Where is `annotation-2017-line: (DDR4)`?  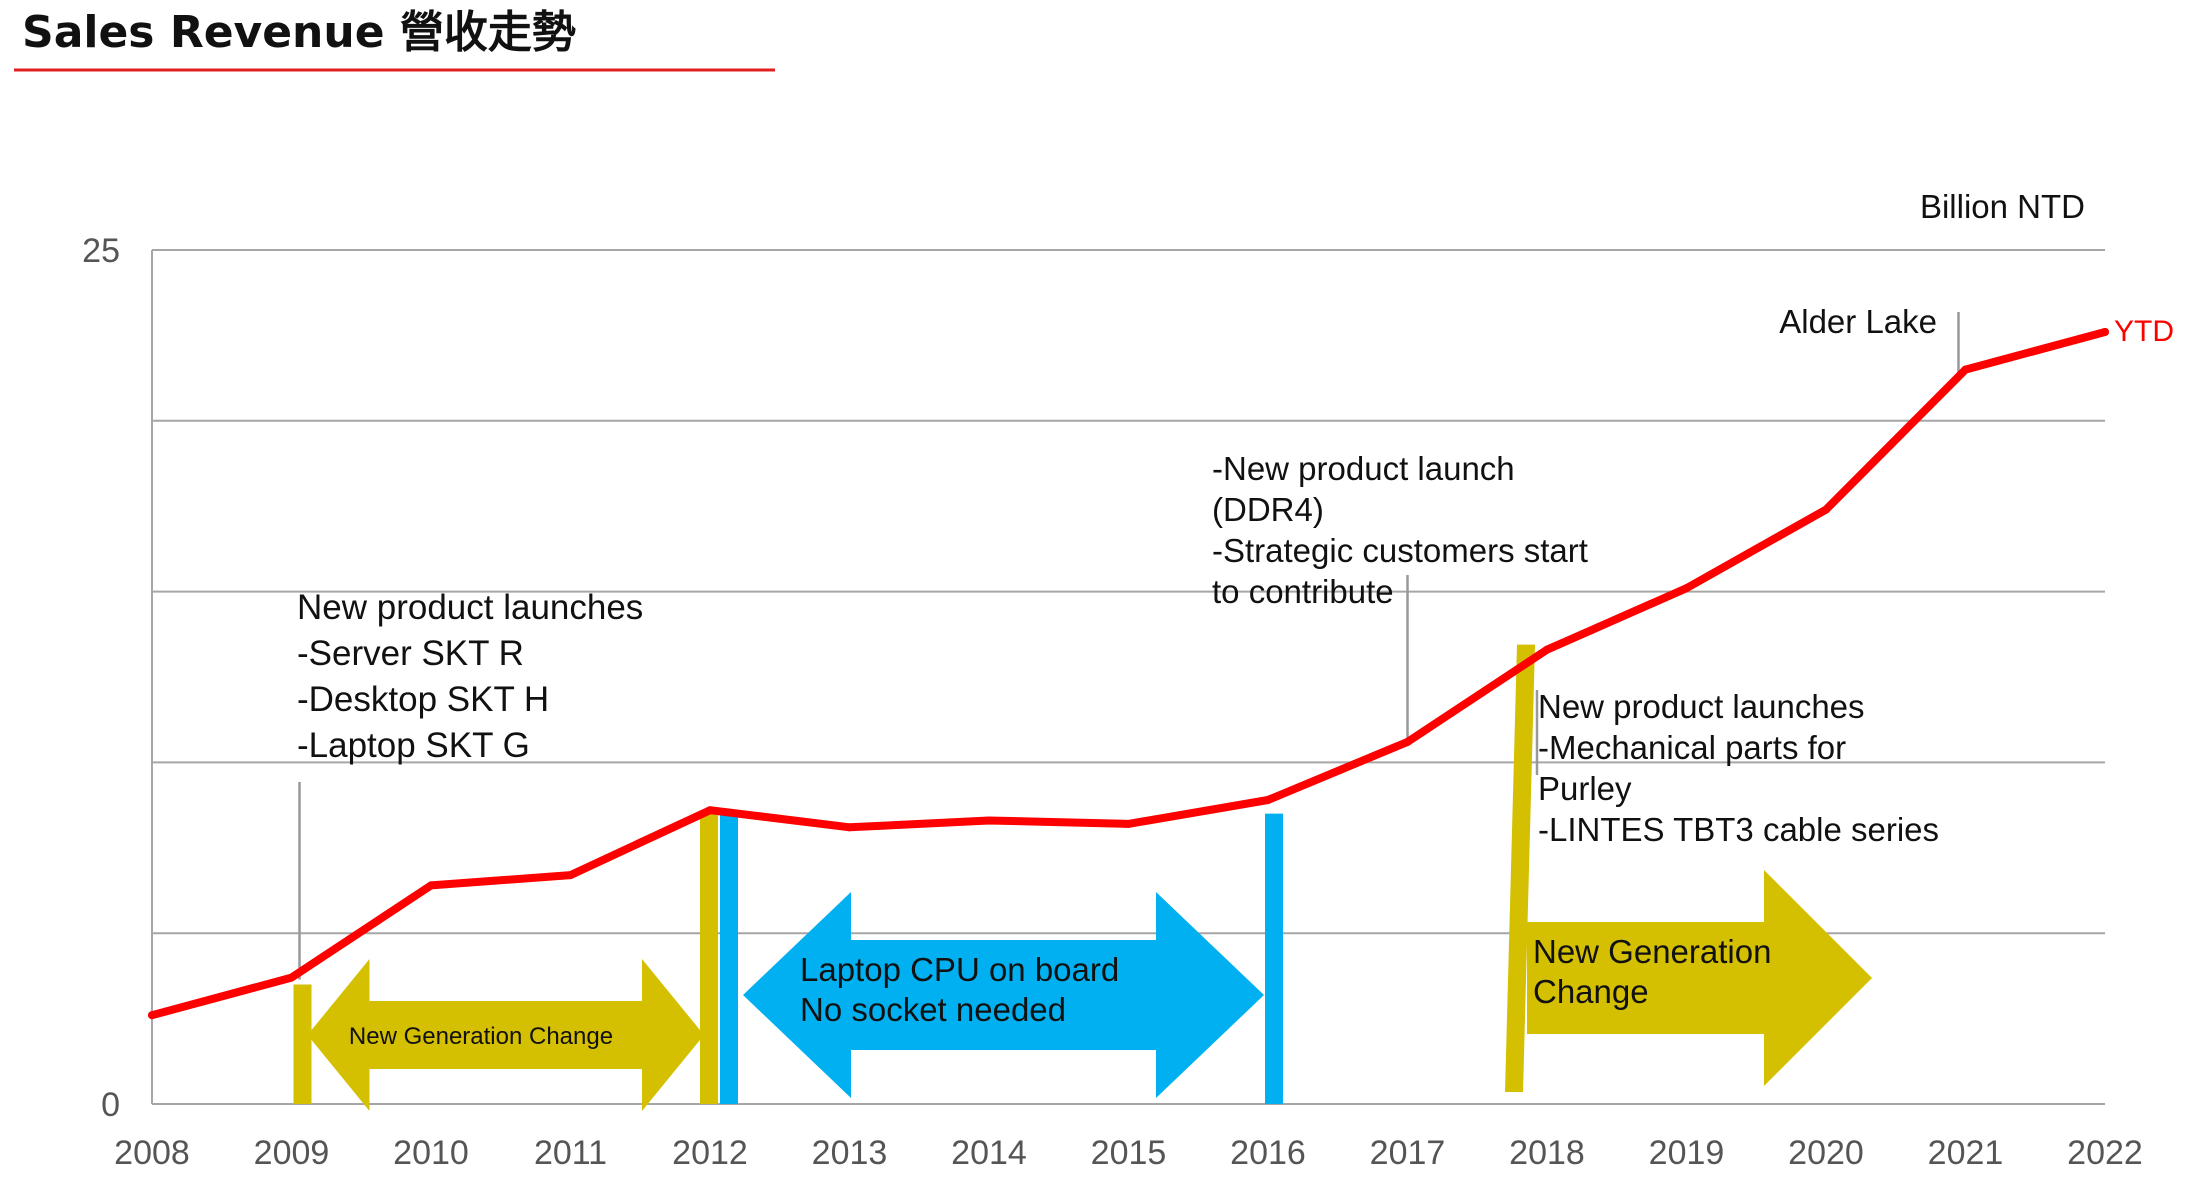
annotation-2017-line: (DDR4) is located at coordinates (1268, 509).